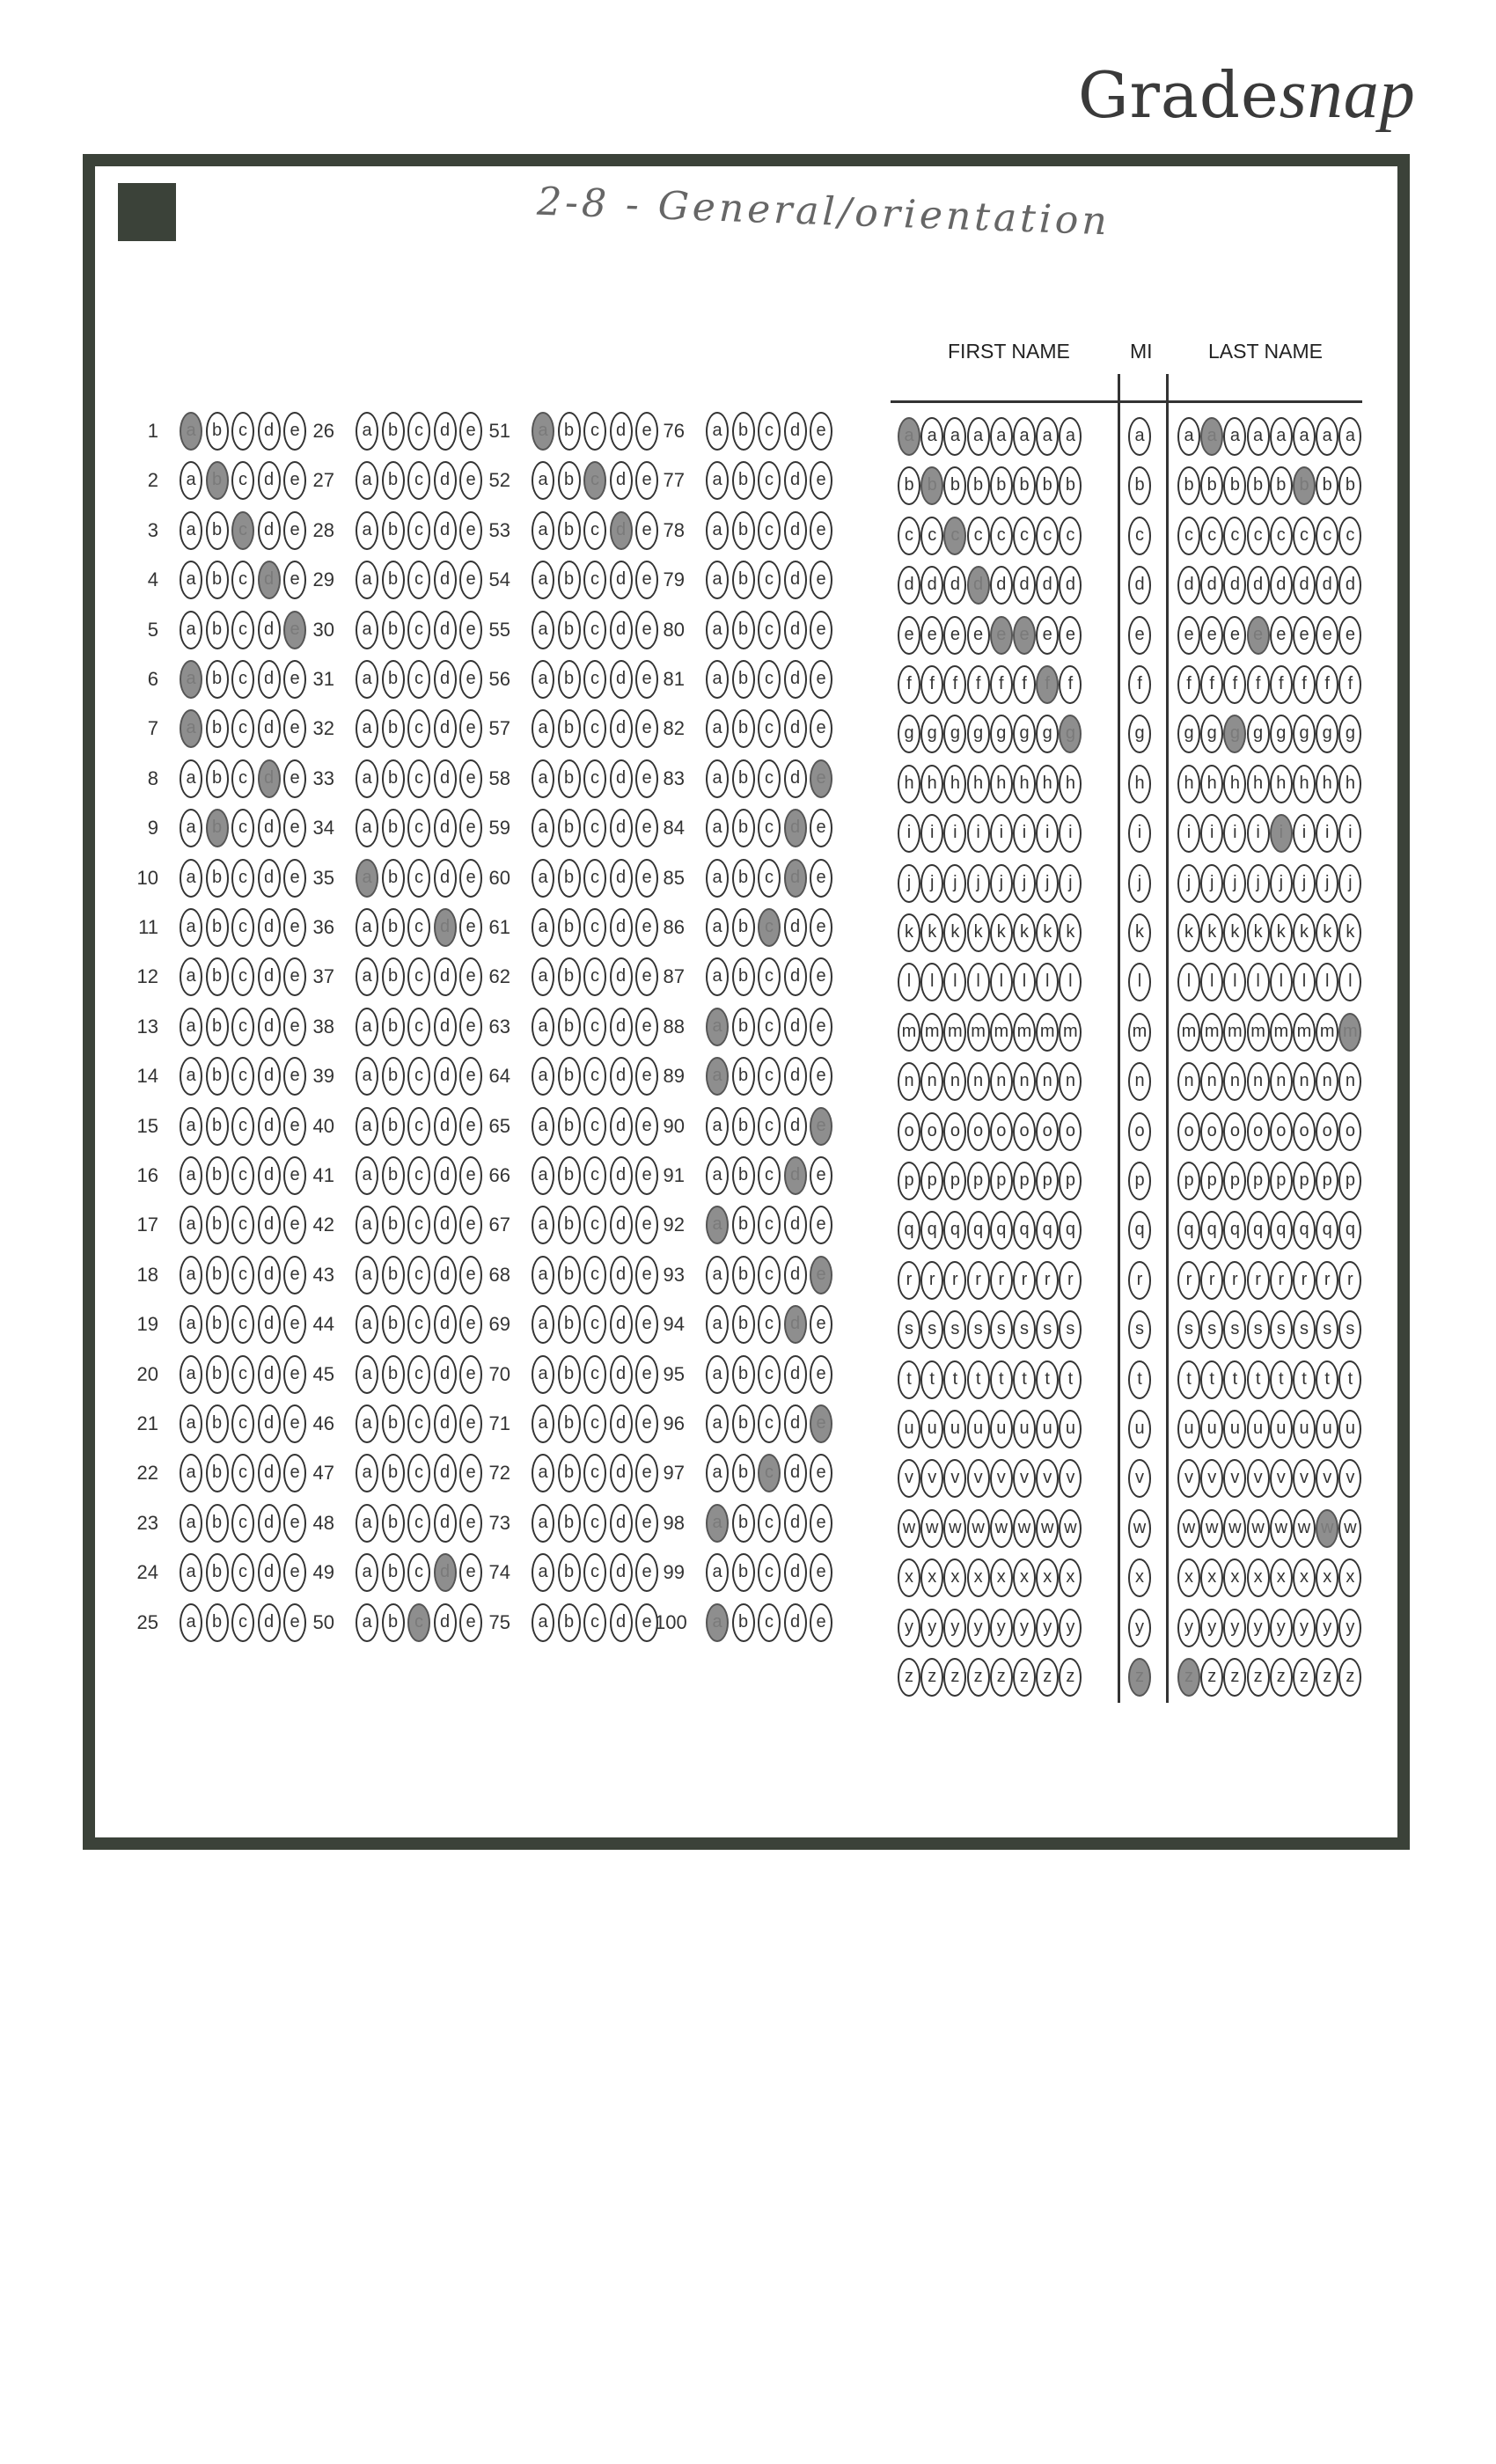 This screenshot has width=1496, height=2464. I want to click on first-name-bubble: c, so click(909, 536).